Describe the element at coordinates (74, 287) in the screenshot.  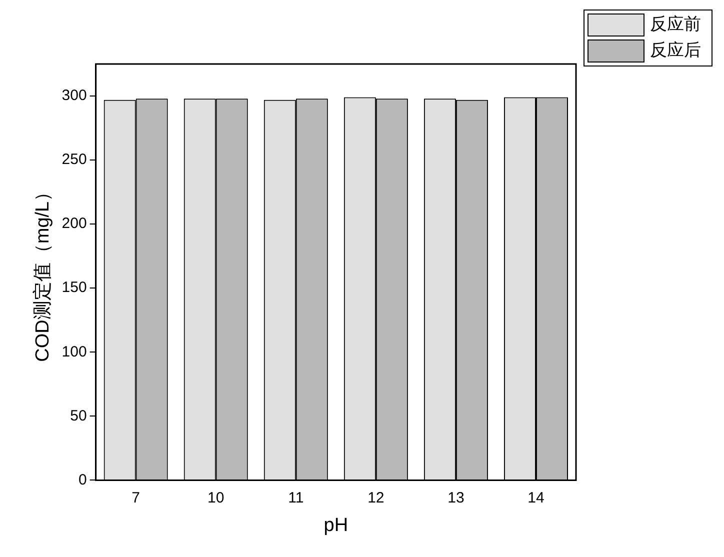
I see `y-tick-label: 150` at that location.